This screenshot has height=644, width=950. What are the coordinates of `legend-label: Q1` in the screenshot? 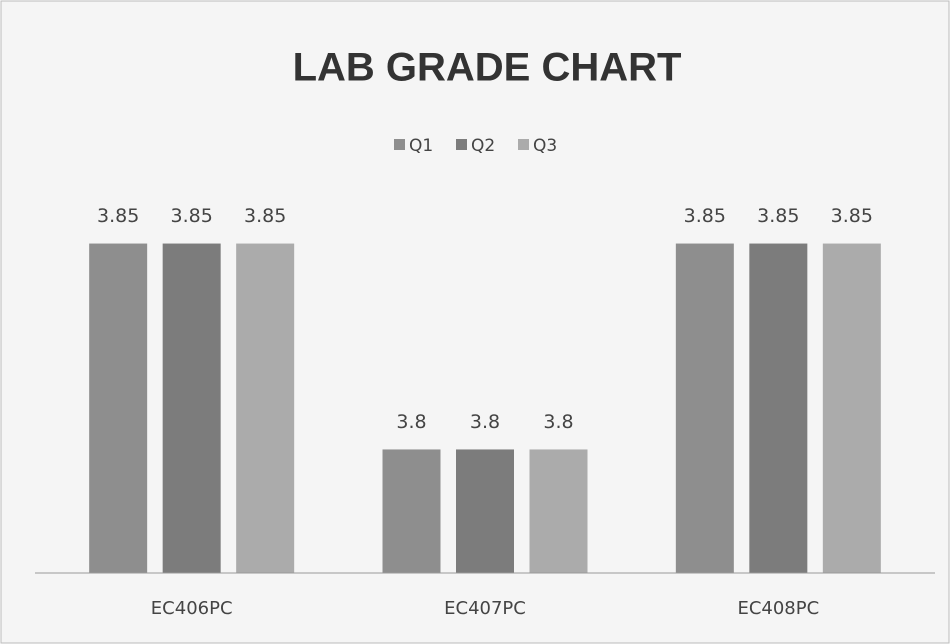 It's located at (421, 146).